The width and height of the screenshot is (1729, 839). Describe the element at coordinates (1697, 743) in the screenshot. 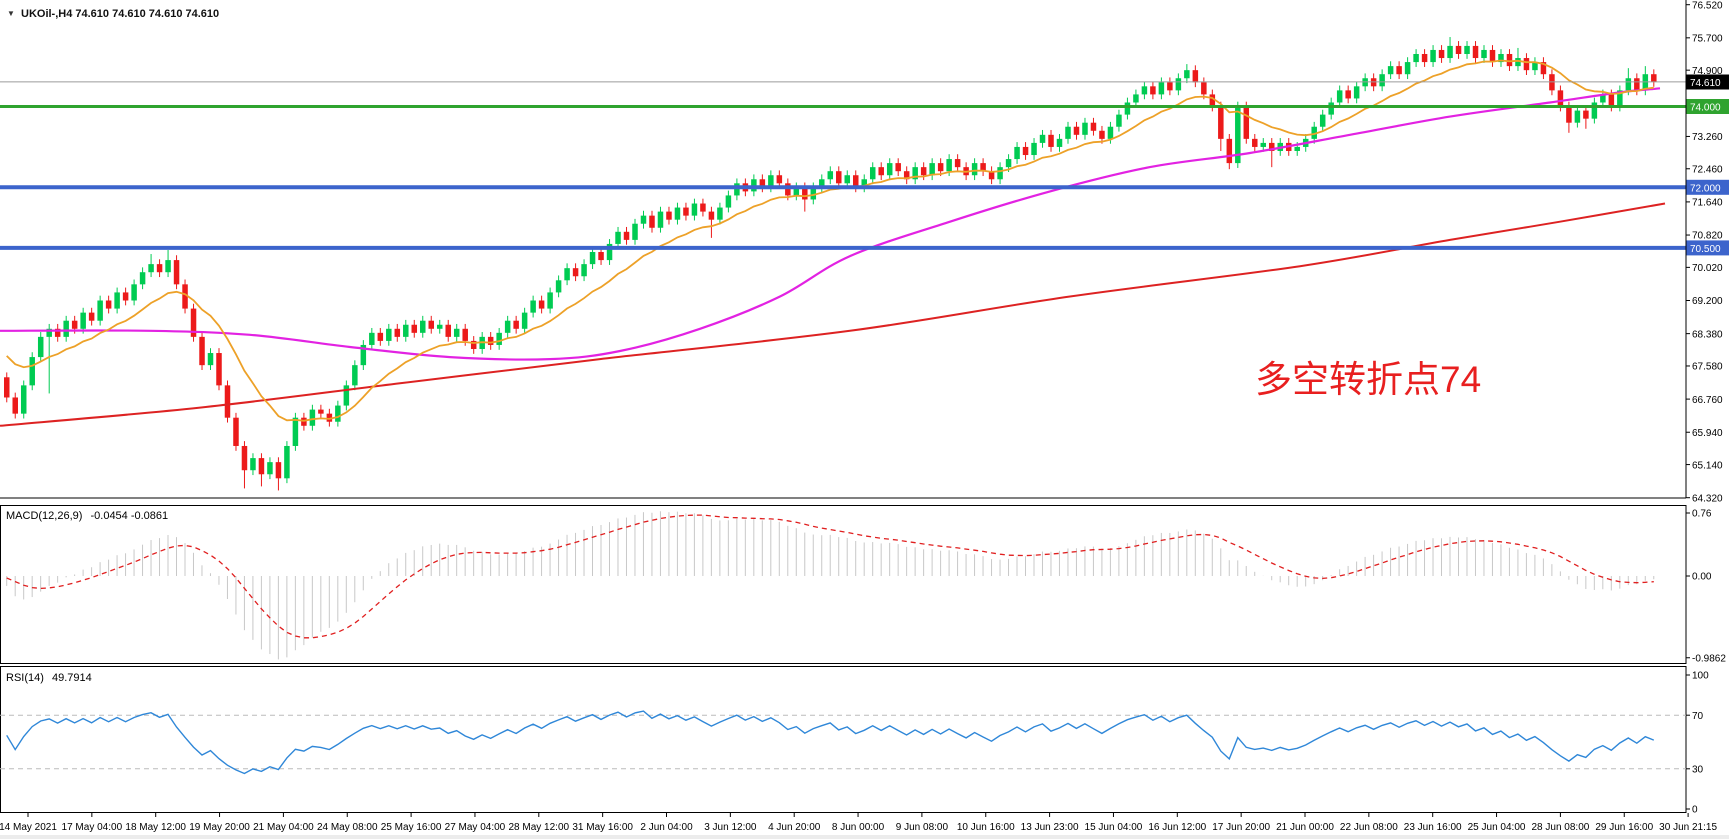

I see `rsi-axis-ticks: 100 70 30 0` at that location.